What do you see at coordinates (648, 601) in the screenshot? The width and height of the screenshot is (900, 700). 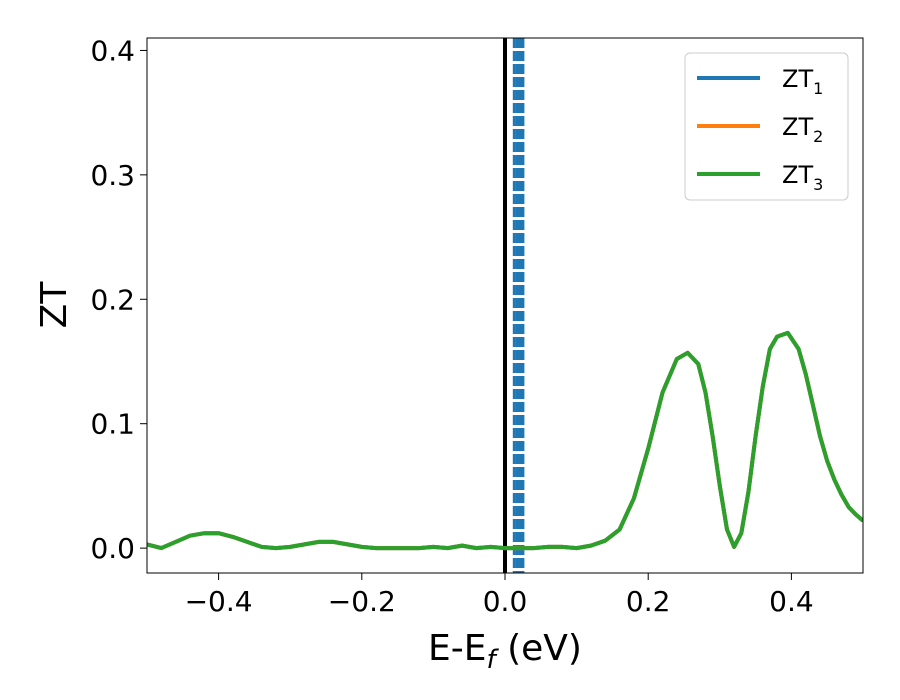 I see `x-tick-label: 0.2` at bounding box center [648, 601].